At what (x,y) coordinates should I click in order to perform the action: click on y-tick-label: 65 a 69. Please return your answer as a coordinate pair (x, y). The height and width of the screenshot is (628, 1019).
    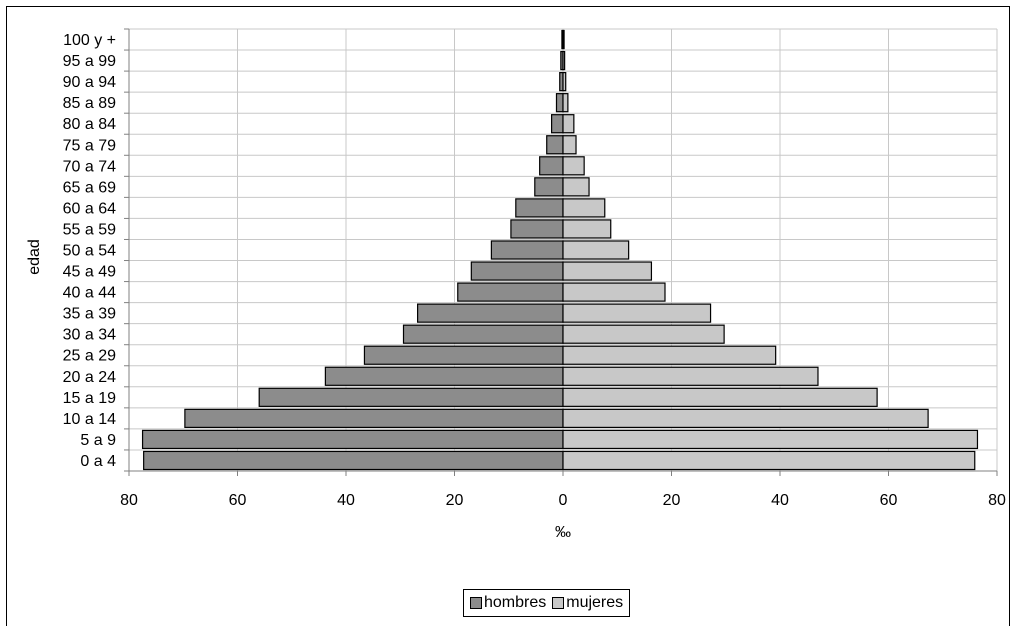
    Looking at the image, I should click on (89, 187).